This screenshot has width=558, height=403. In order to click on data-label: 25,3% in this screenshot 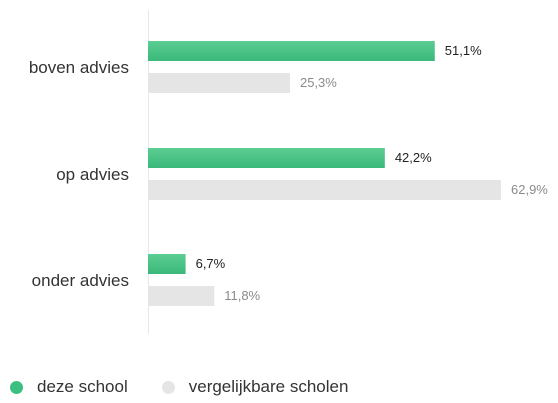, I will do `click(318, 82)`.